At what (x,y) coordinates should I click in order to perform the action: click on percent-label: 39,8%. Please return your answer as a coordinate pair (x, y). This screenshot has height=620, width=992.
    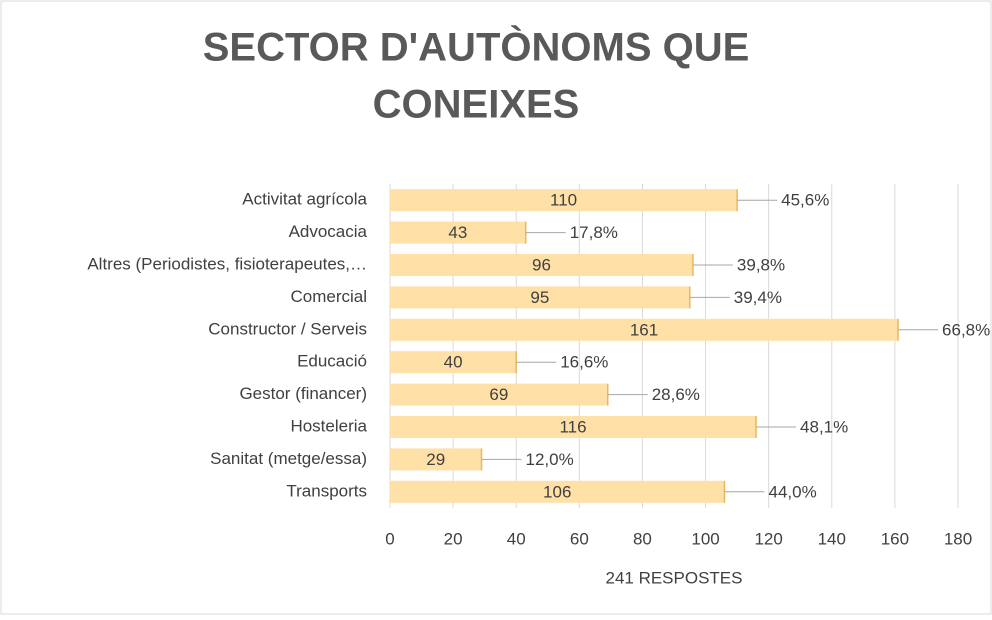
    Looking at the image, I should click on (761, 264).